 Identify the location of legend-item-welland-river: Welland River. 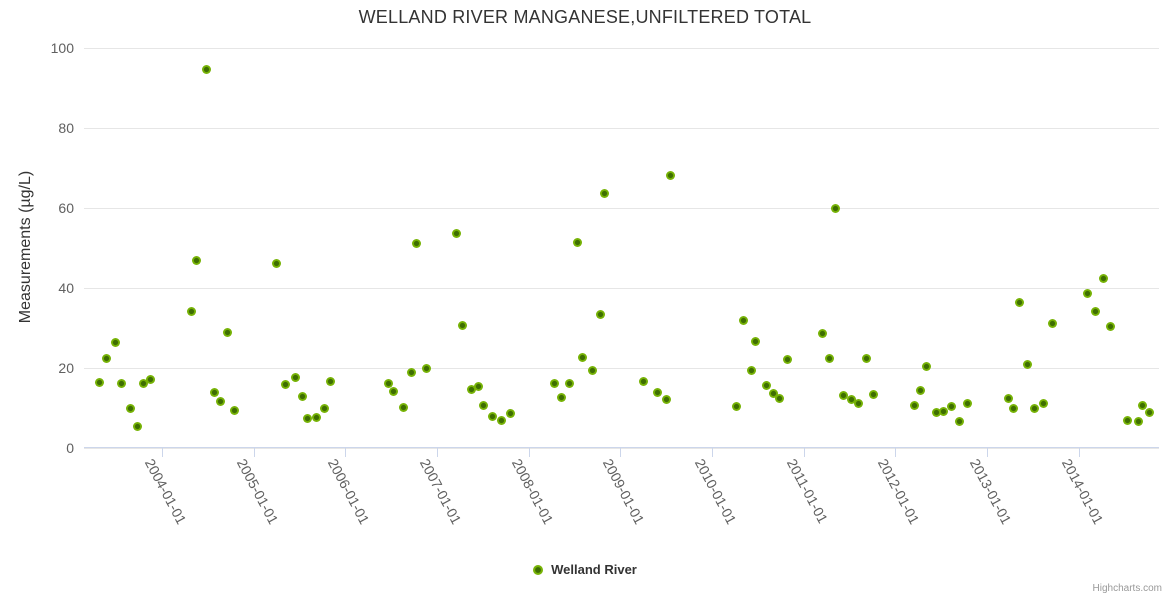
(585, 569).